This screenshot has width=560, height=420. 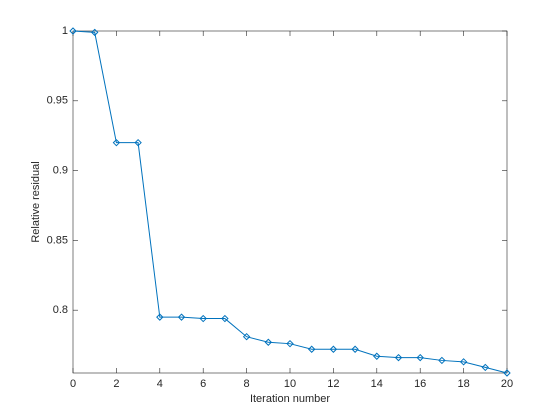 I want to click on x-tick-label: 20, so click(x=507, y=384).